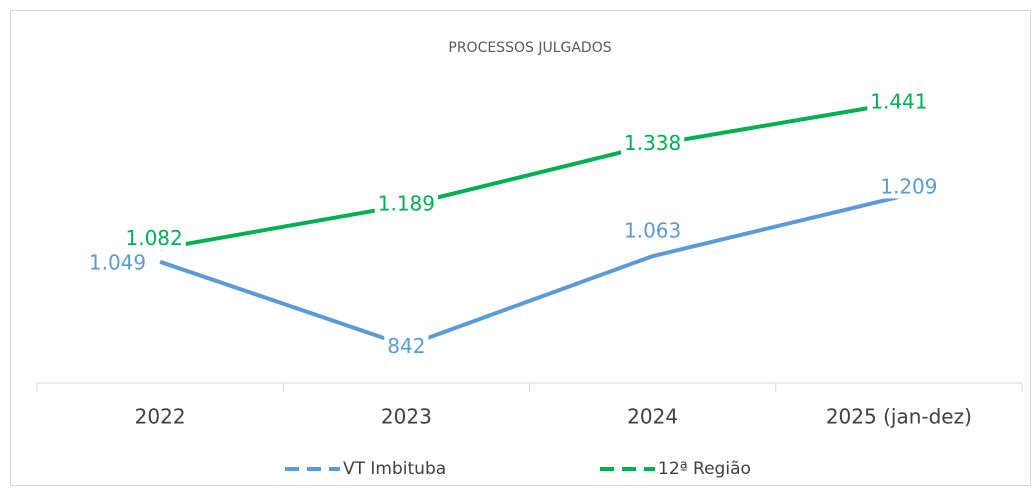  I want to click on data-label: 1.082, so click(153, 238).